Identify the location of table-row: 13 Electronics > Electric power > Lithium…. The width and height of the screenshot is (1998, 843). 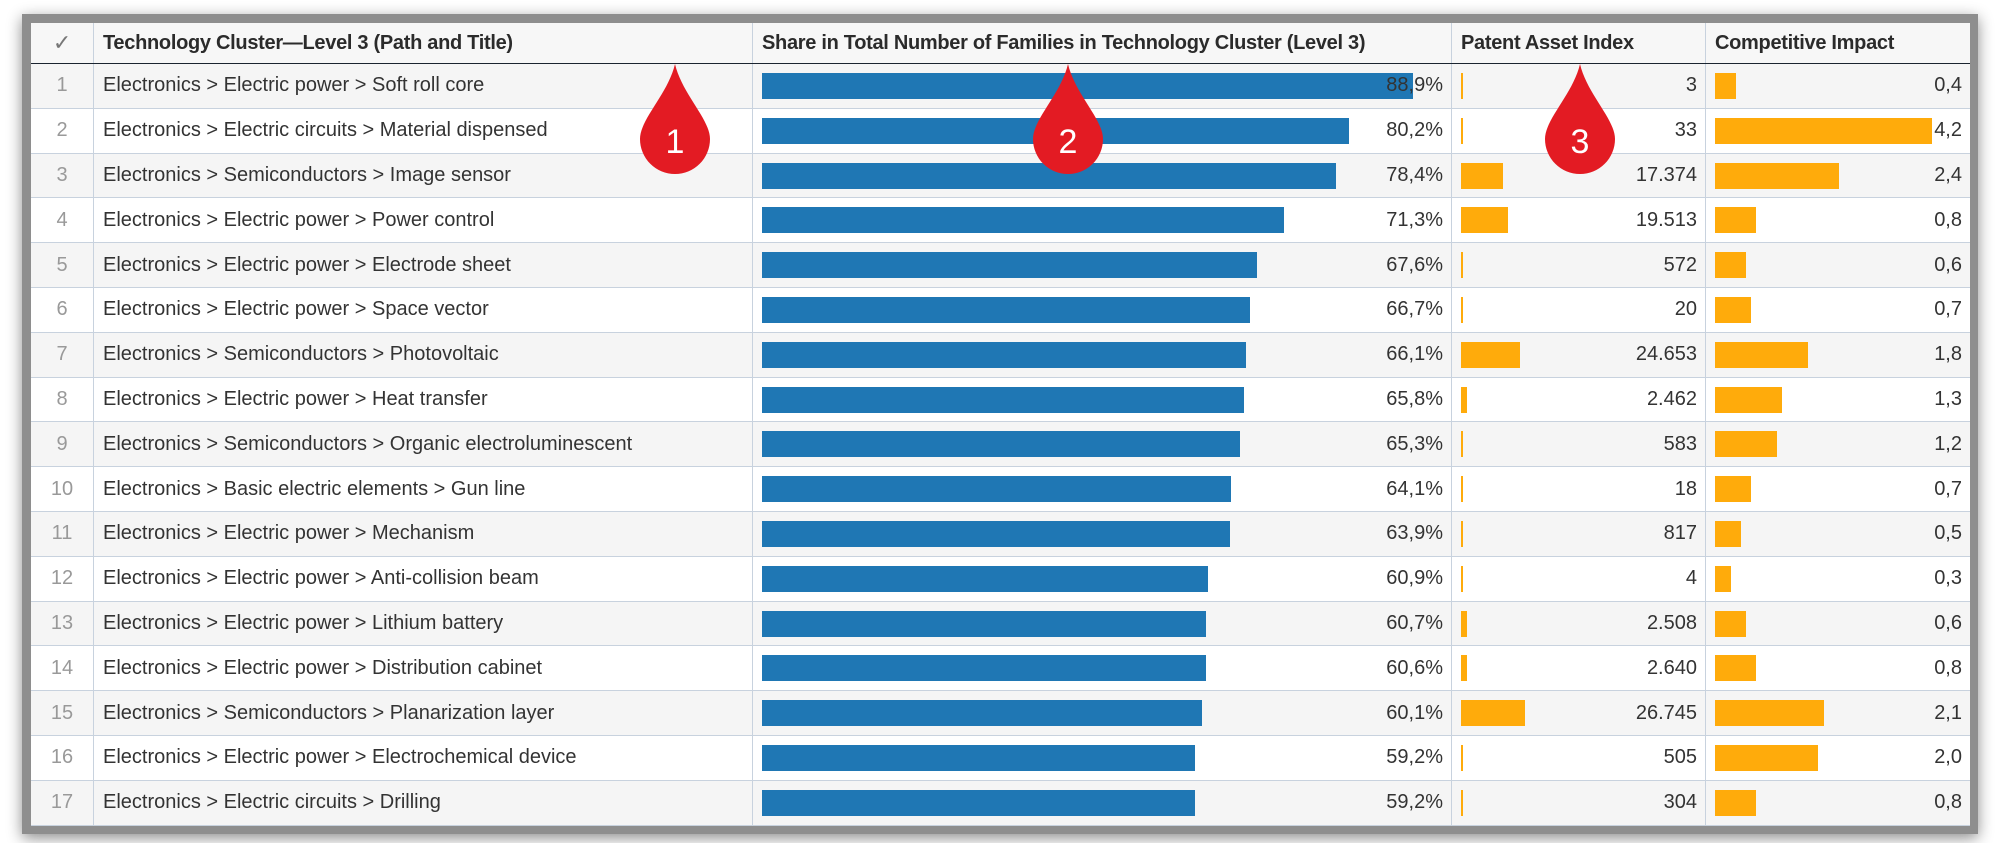
(1000, 624).